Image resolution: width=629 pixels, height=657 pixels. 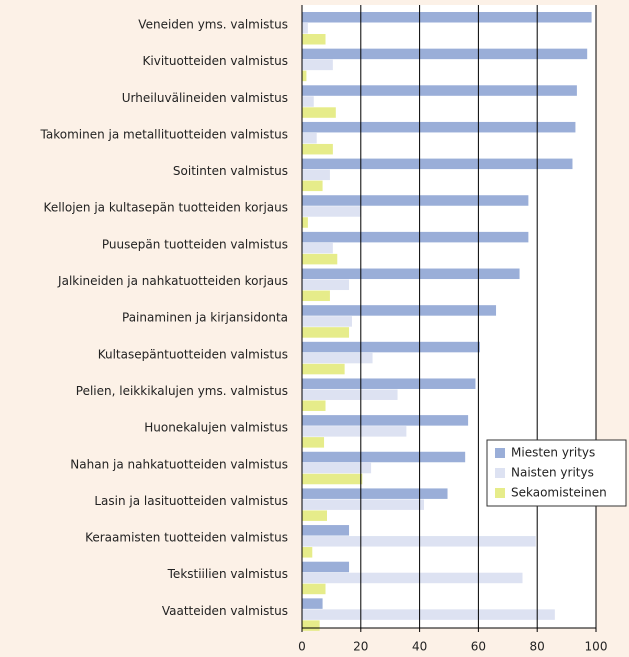 What do you see at coordinates (172, 281) in the screenshot?
I see `y-tick-label: Jalkineiden ja nahkatuotteiden korjaus` at bounding box center [172, 281].